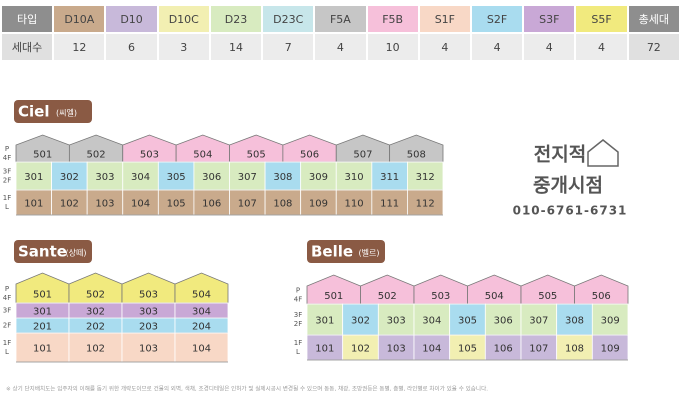  Describe the element at coordinates (27, 47) in the screenshot. I see `table-cell: 세대수` at that location.